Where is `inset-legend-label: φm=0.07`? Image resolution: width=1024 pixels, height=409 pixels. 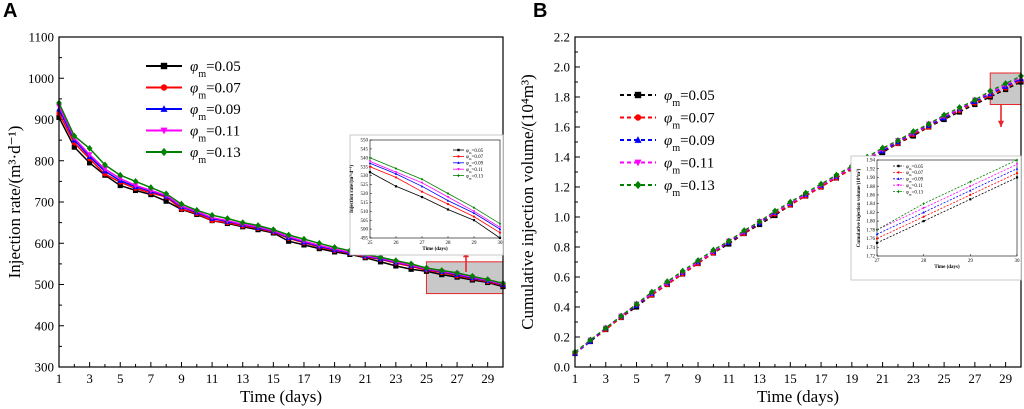 inset-legend-label: φm=0.07 is located at coordinates (915, 174).